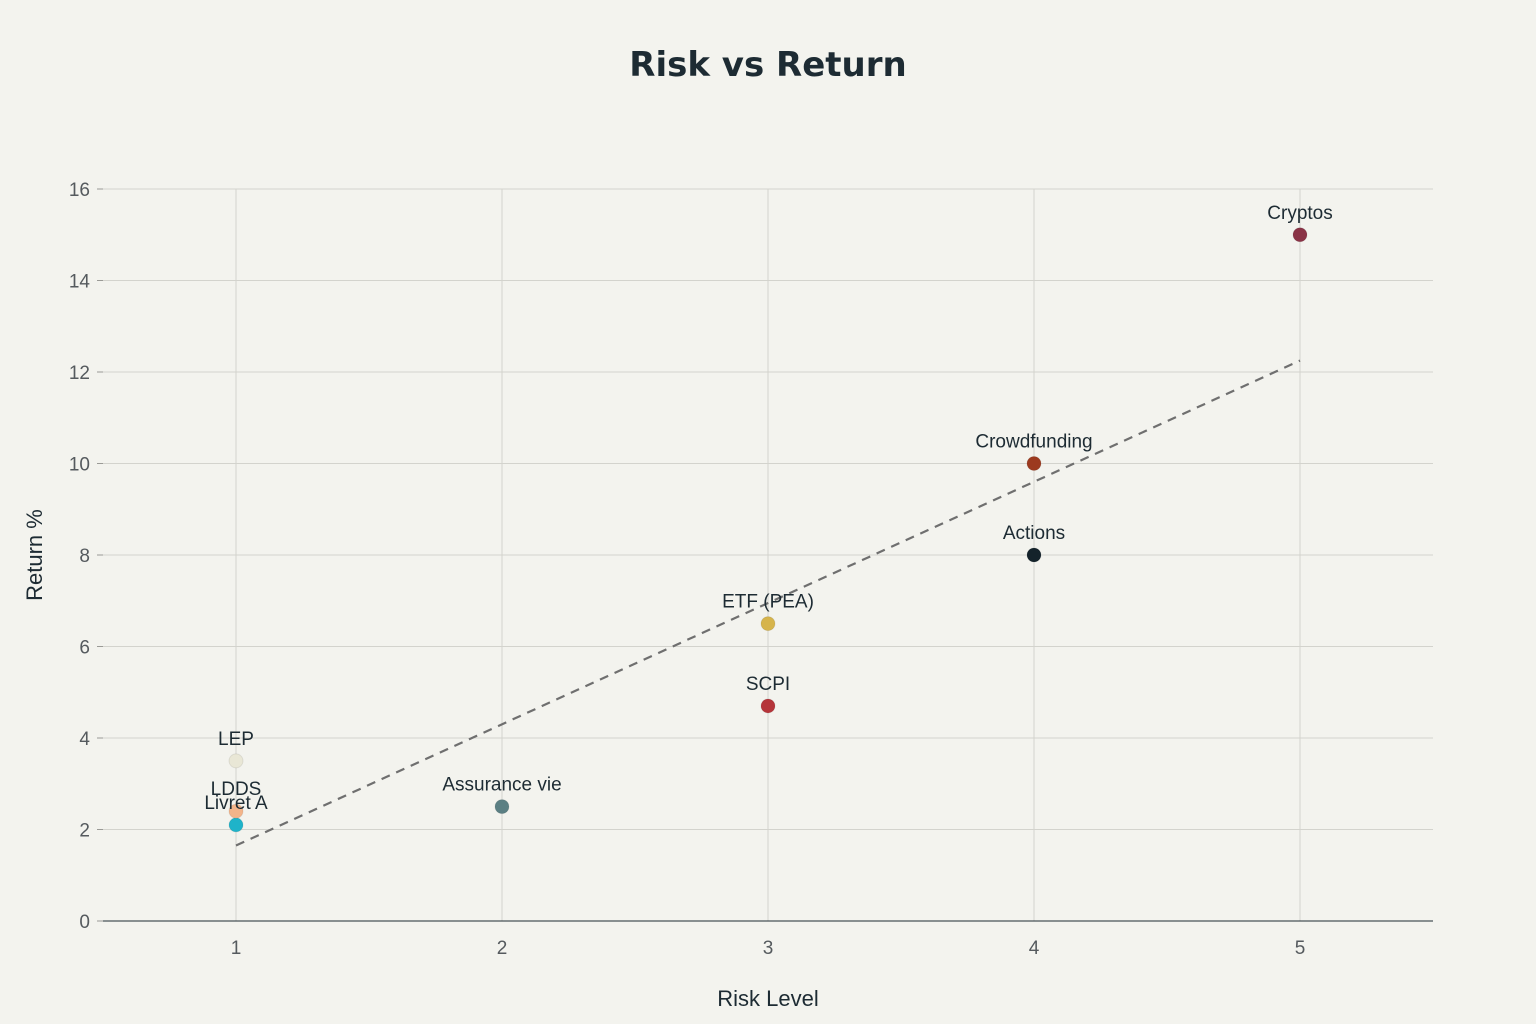 Image resolution: width=1536 pixels, height=1024 pixels. I want to click on y-tick-label: 14, so click(80, 282).